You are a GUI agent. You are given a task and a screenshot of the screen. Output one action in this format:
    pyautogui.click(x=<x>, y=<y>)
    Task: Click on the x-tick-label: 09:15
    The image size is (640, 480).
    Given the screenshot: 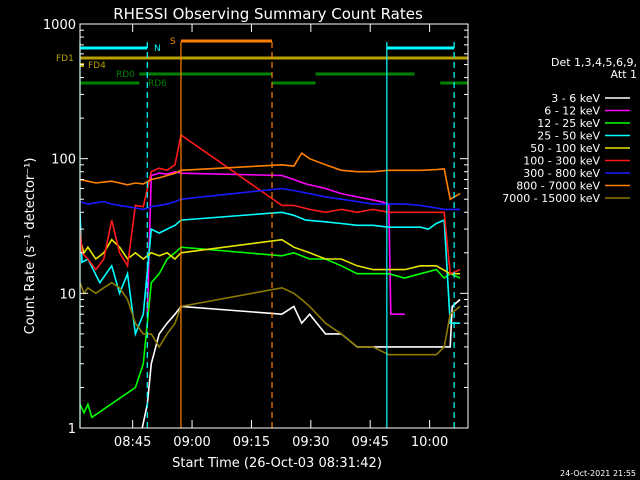 What is the action you would take?
    pyautogui.click(x=251, y=442)
    